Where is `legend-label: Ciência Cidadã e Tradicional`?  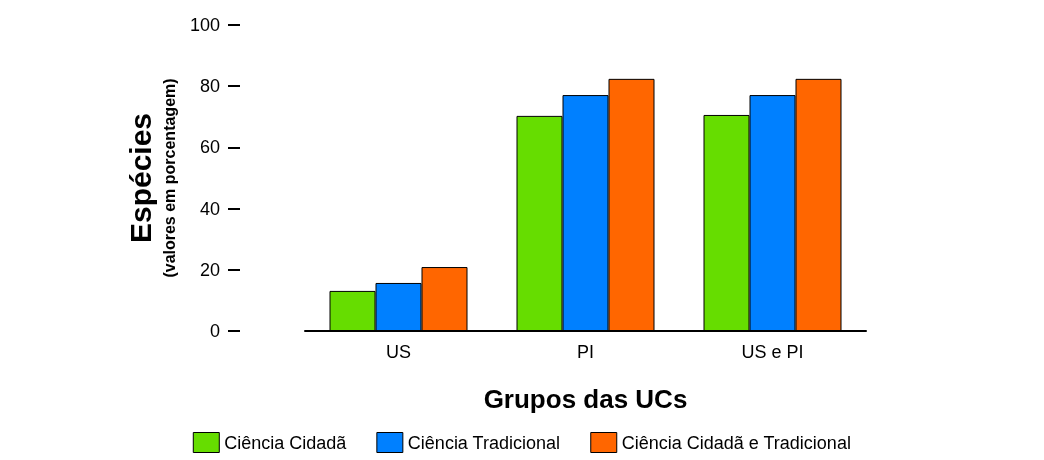 legend-label: Ciência Cidadã e Tradicional is located at coordinates (736, 442).